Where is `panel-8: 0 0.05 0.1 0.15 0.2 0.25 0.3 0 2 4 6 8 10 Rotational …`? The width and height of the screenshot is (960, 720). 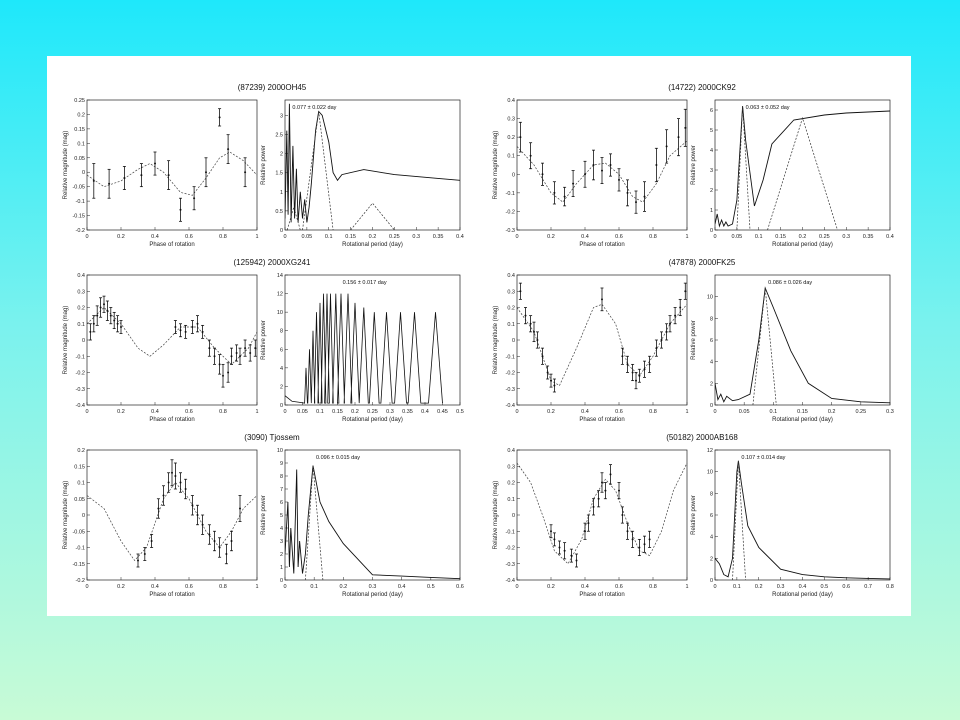
panel-8: 0 0.05 0.1 0.15 0.2 0.25 0.3 0 2 4 6 8 10 Rotational … is located at coordinates (792, 348).